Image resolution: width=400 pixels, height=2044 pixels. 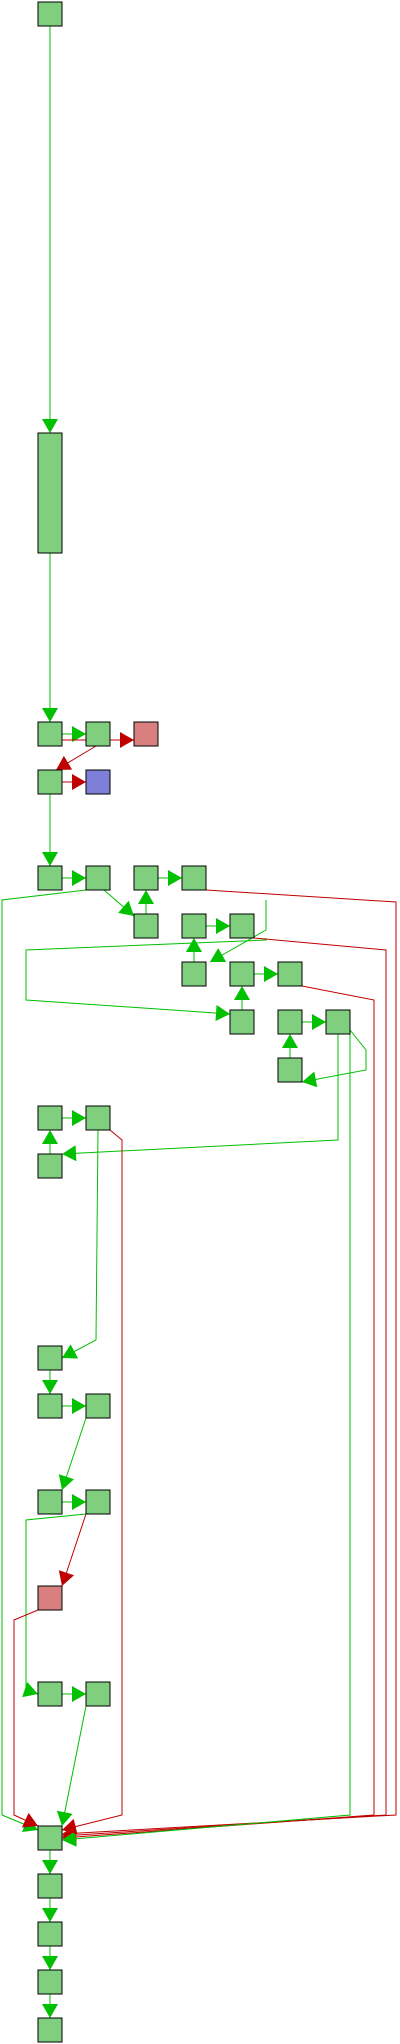 What do you see at coordinates (98, 782) in the screenshot?
I see `node-n6-exit` at bounding box center [98, 782].